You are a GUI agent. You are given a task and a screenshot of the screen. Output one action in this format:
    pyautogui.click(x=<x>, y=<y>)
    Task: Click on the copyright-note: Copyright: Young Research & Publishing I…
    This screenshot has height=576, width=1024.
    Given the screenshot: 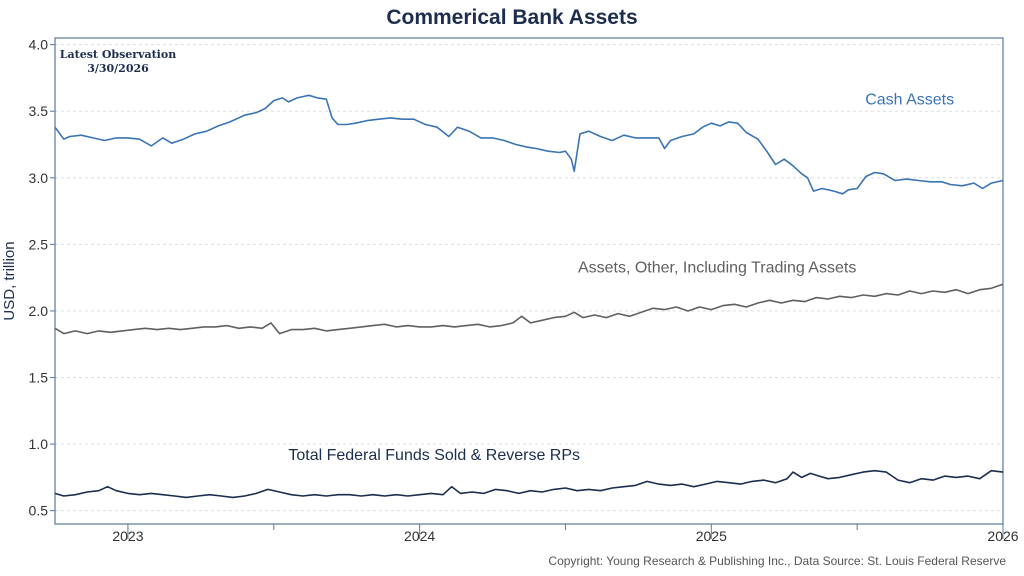 What is the action you would take?
    pyautogui.click(x=777, y=561)
    